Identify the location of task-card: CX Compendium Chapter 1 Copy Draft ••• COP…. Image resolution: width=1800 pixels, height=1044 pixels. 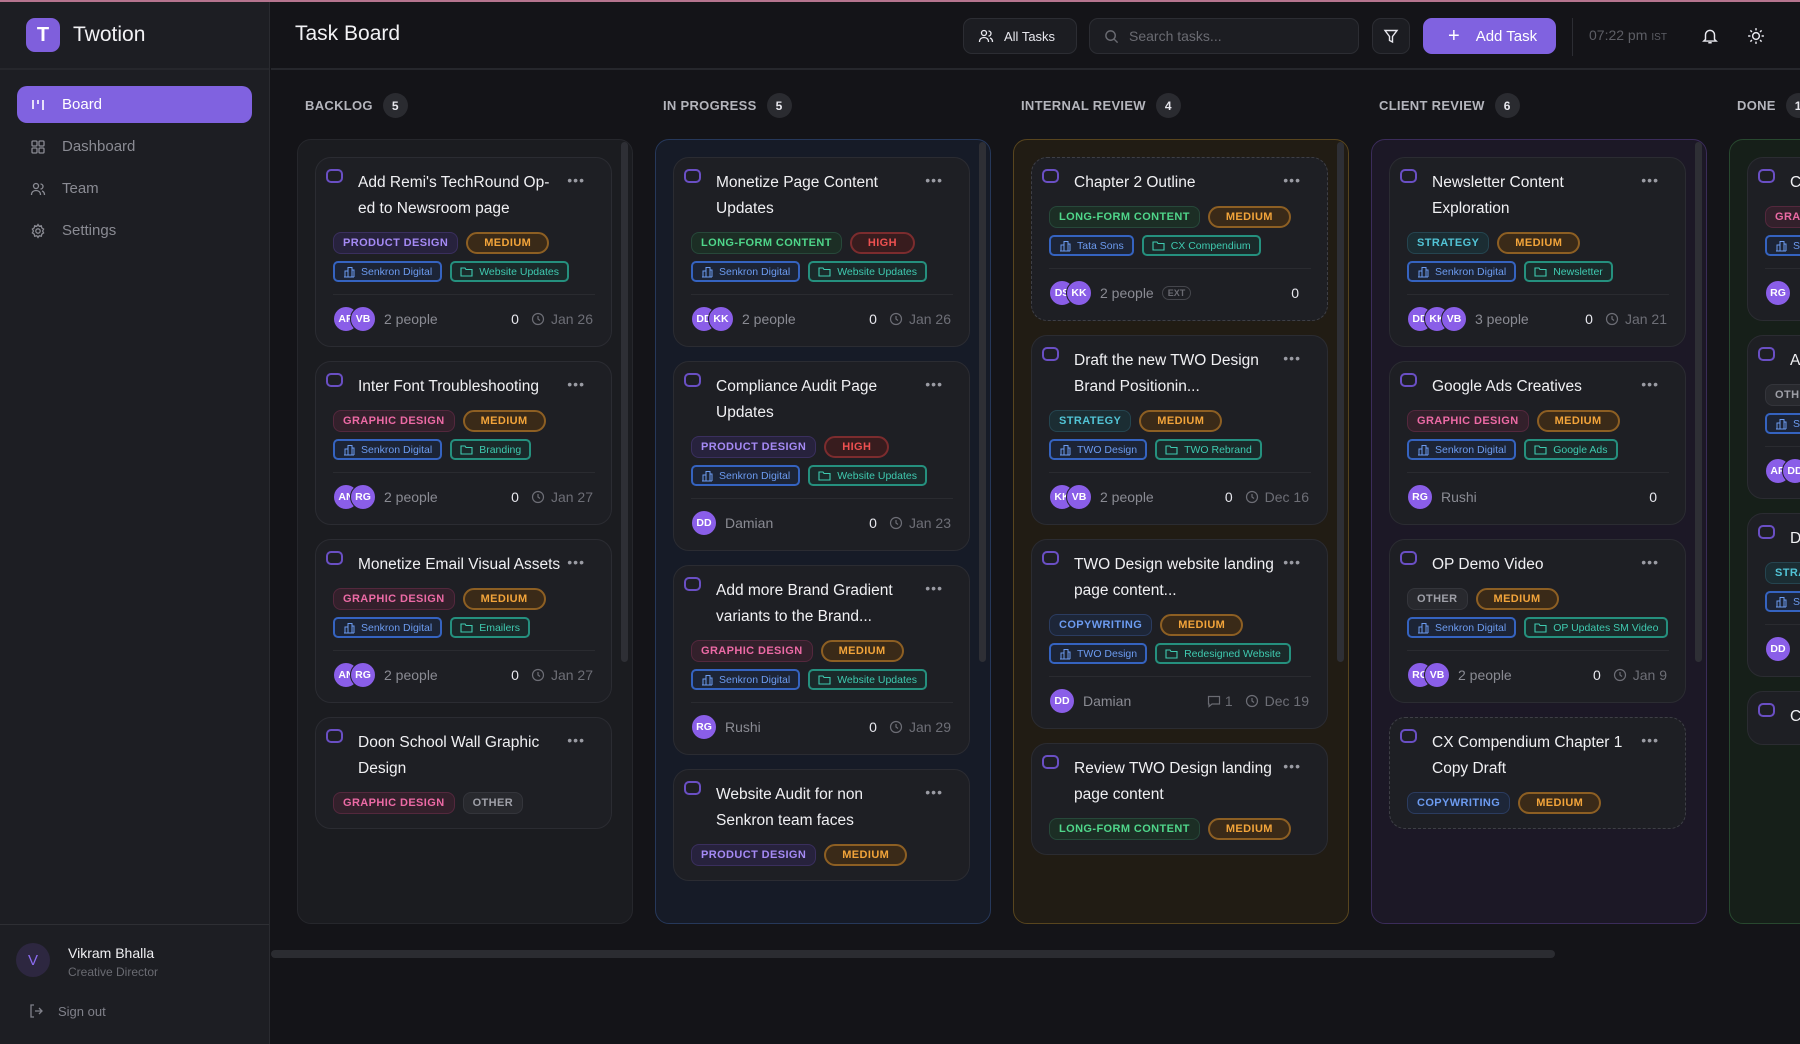
(1537, 773).